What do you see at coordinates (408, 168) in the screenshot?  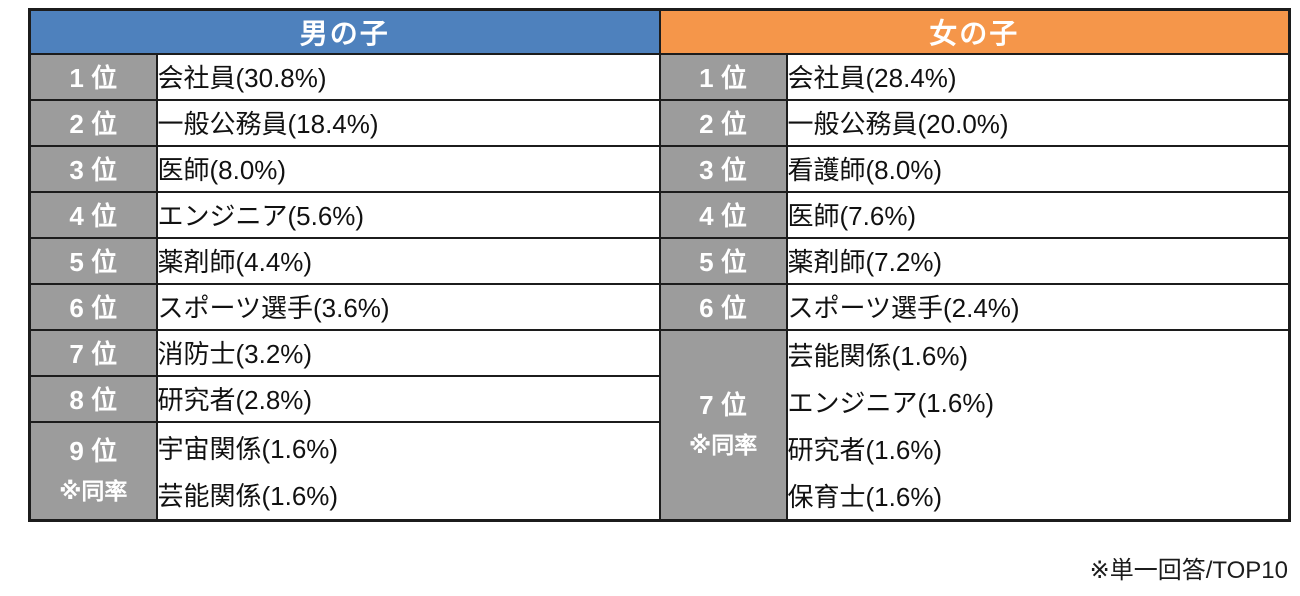 I see `job-cell: 医師(8.0%)` at bounding box center [408, 168].